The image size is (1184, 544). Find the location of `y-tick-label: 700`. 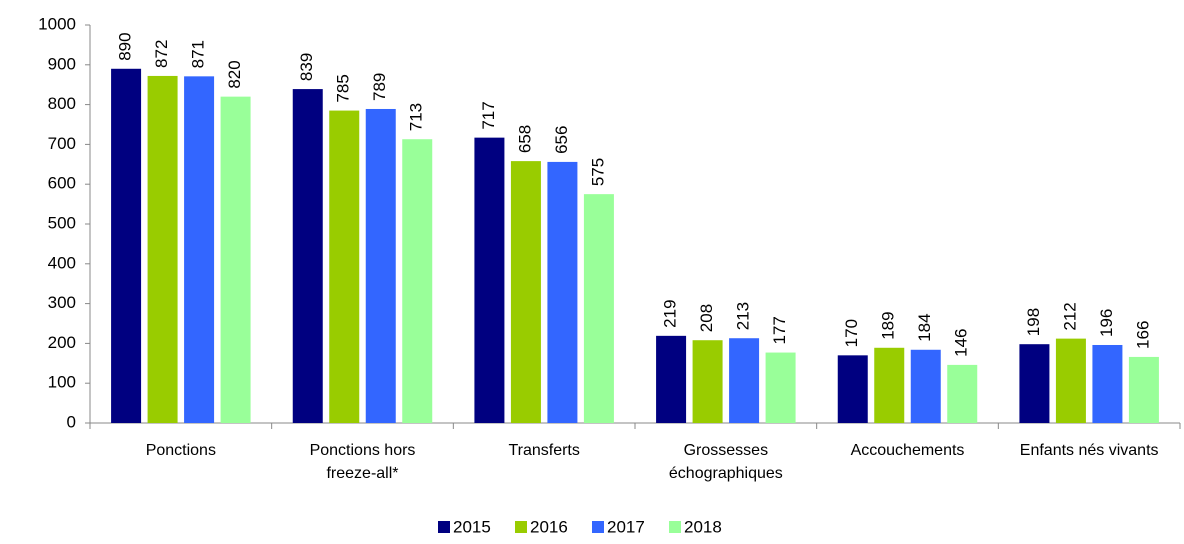

y-tick-label: 700 is located at coordinates (62, 143).